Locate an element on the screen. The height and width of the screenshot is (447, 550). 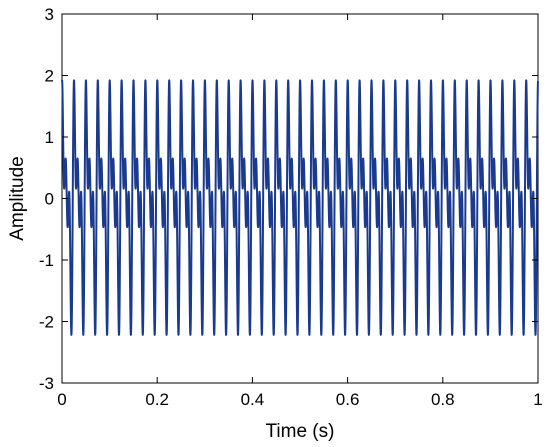
x-tick-label: 0.8 is located at coordinates (443, 399).